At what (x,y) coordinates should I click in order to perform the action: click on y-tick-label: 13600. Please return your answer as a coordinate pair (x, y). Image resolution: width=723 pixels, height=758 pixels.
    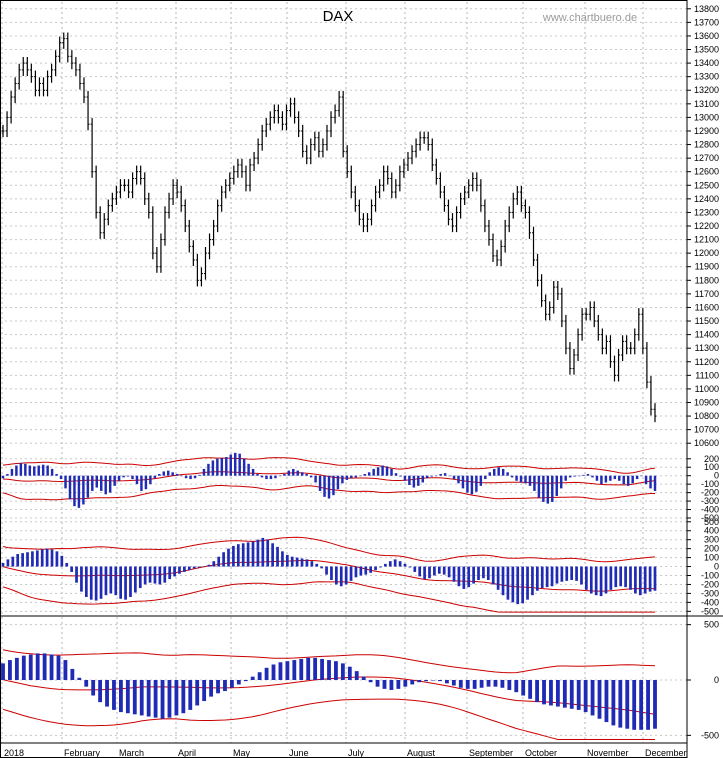
    Looking at the image, I should click on (706, 36).